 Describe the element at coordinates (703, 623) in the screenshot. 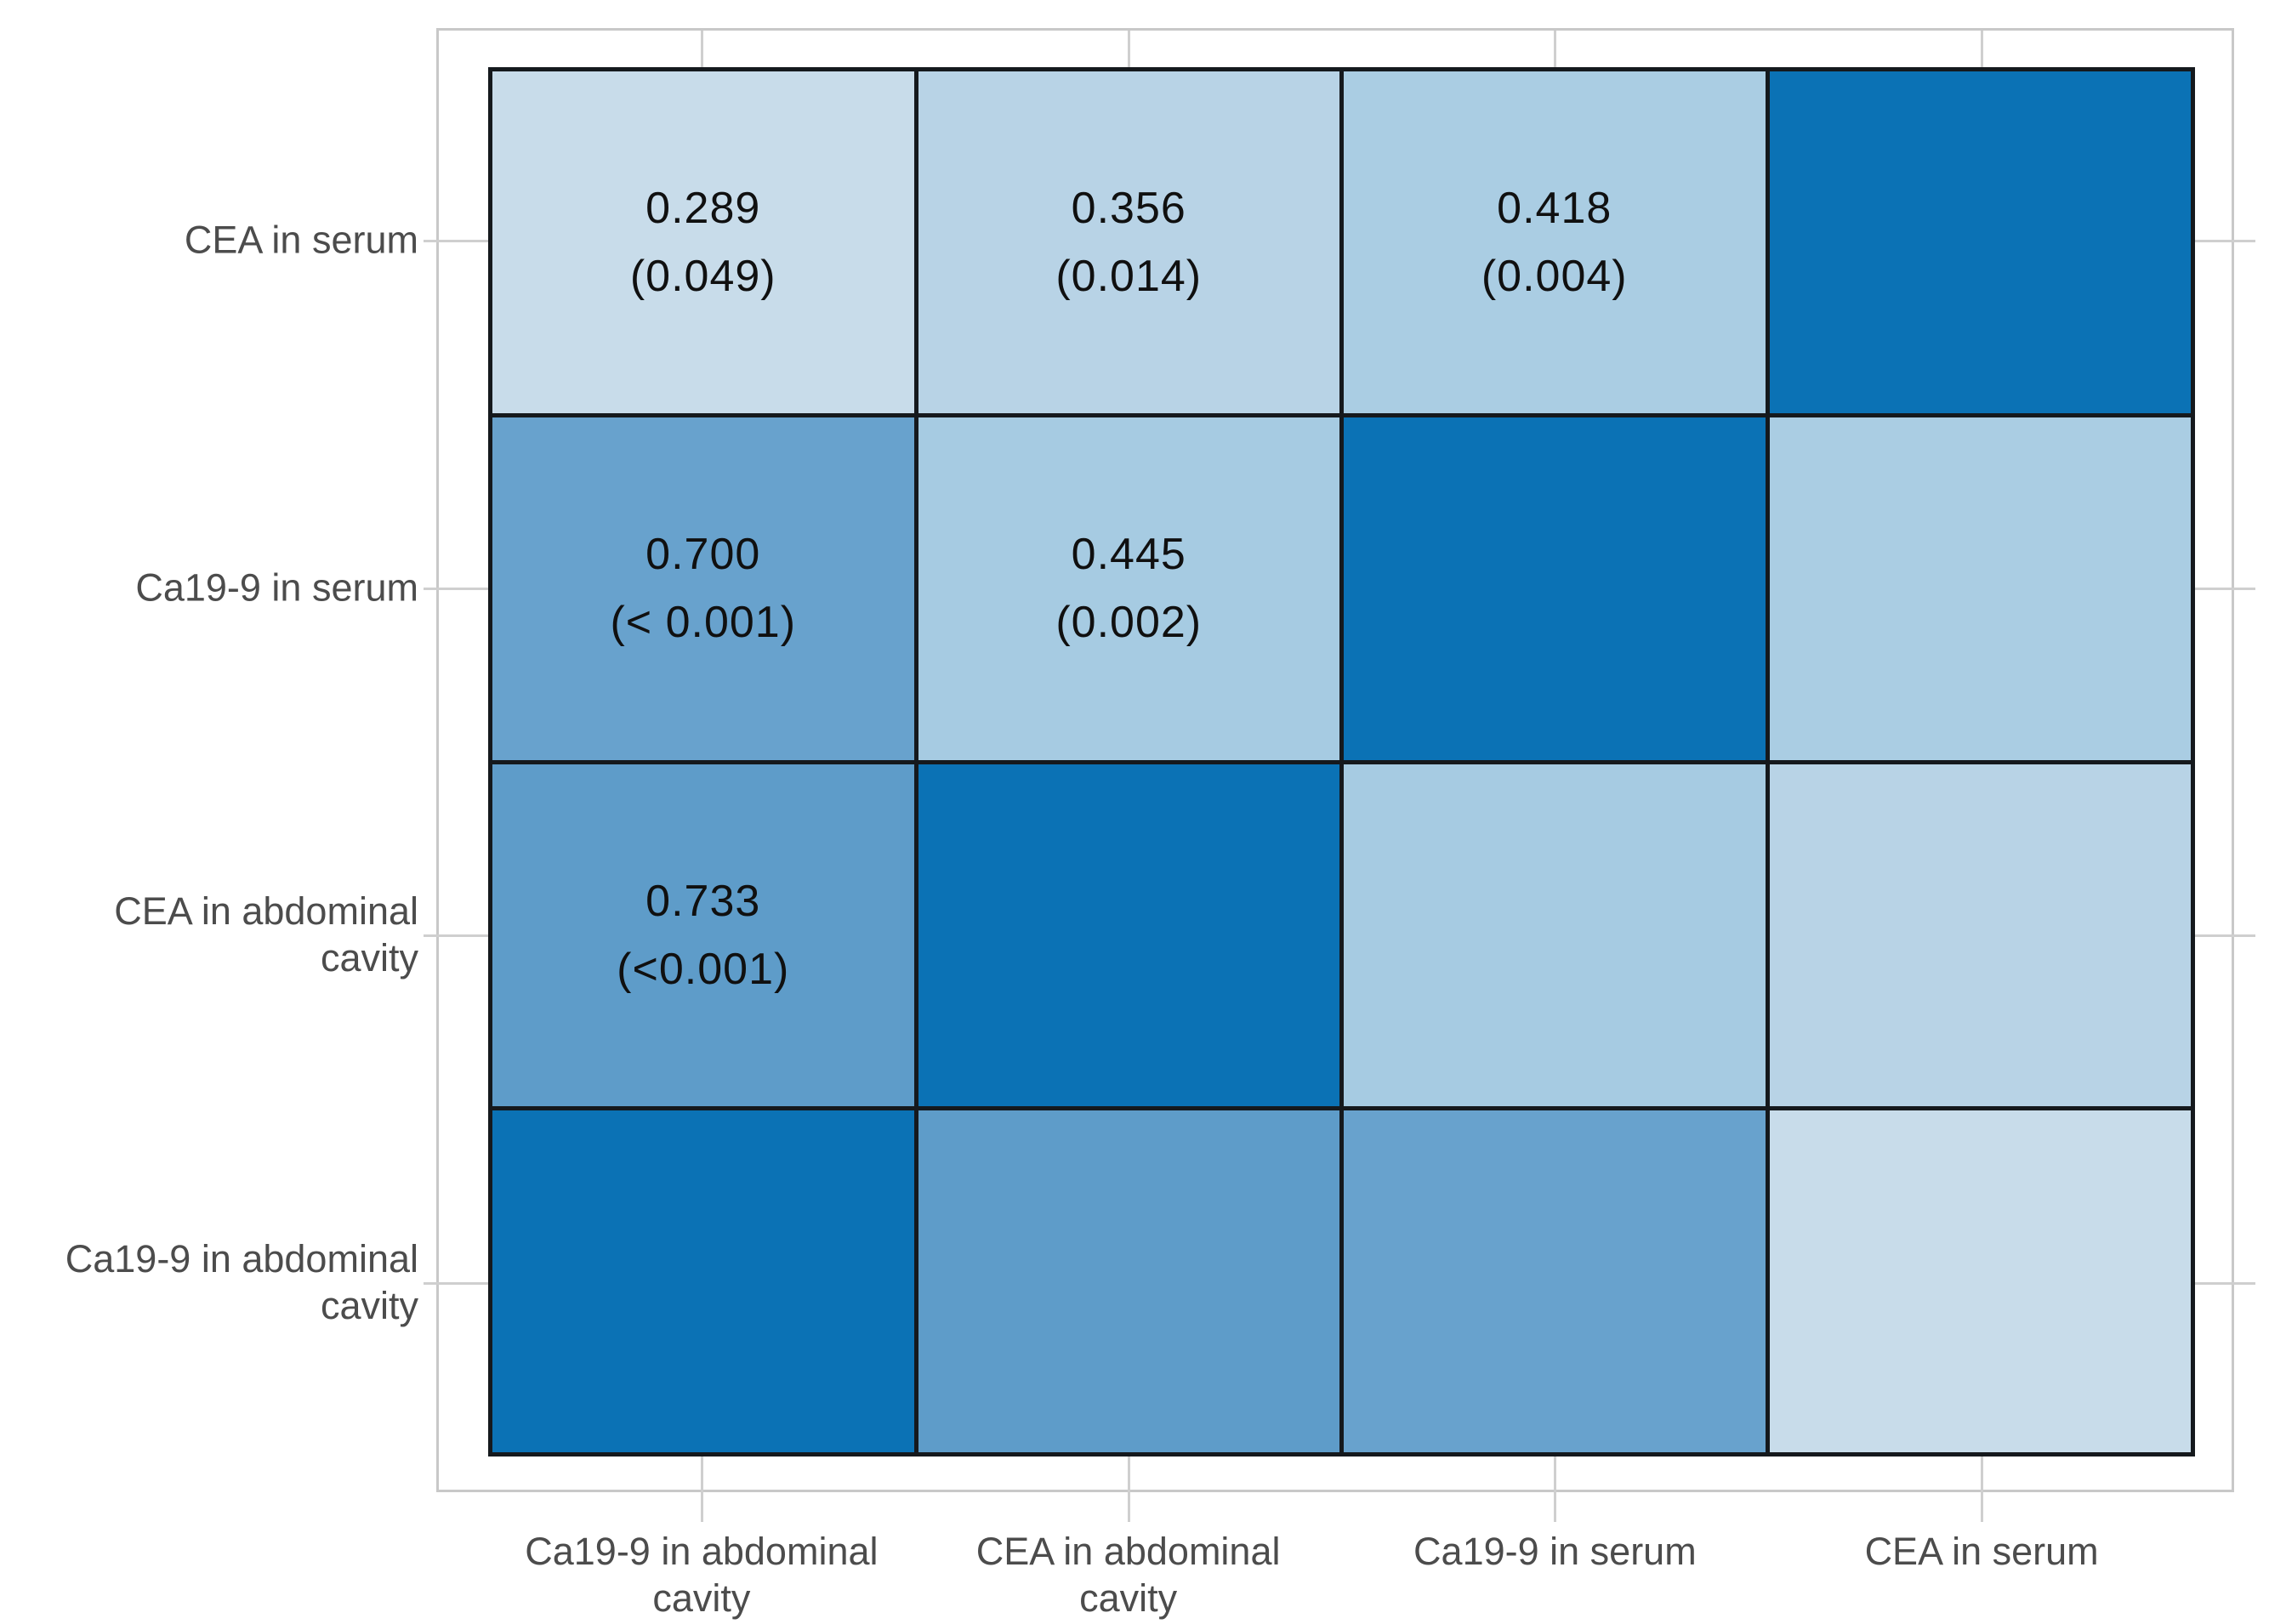

I see `cell-p-value: (< 0.001)` at that location.